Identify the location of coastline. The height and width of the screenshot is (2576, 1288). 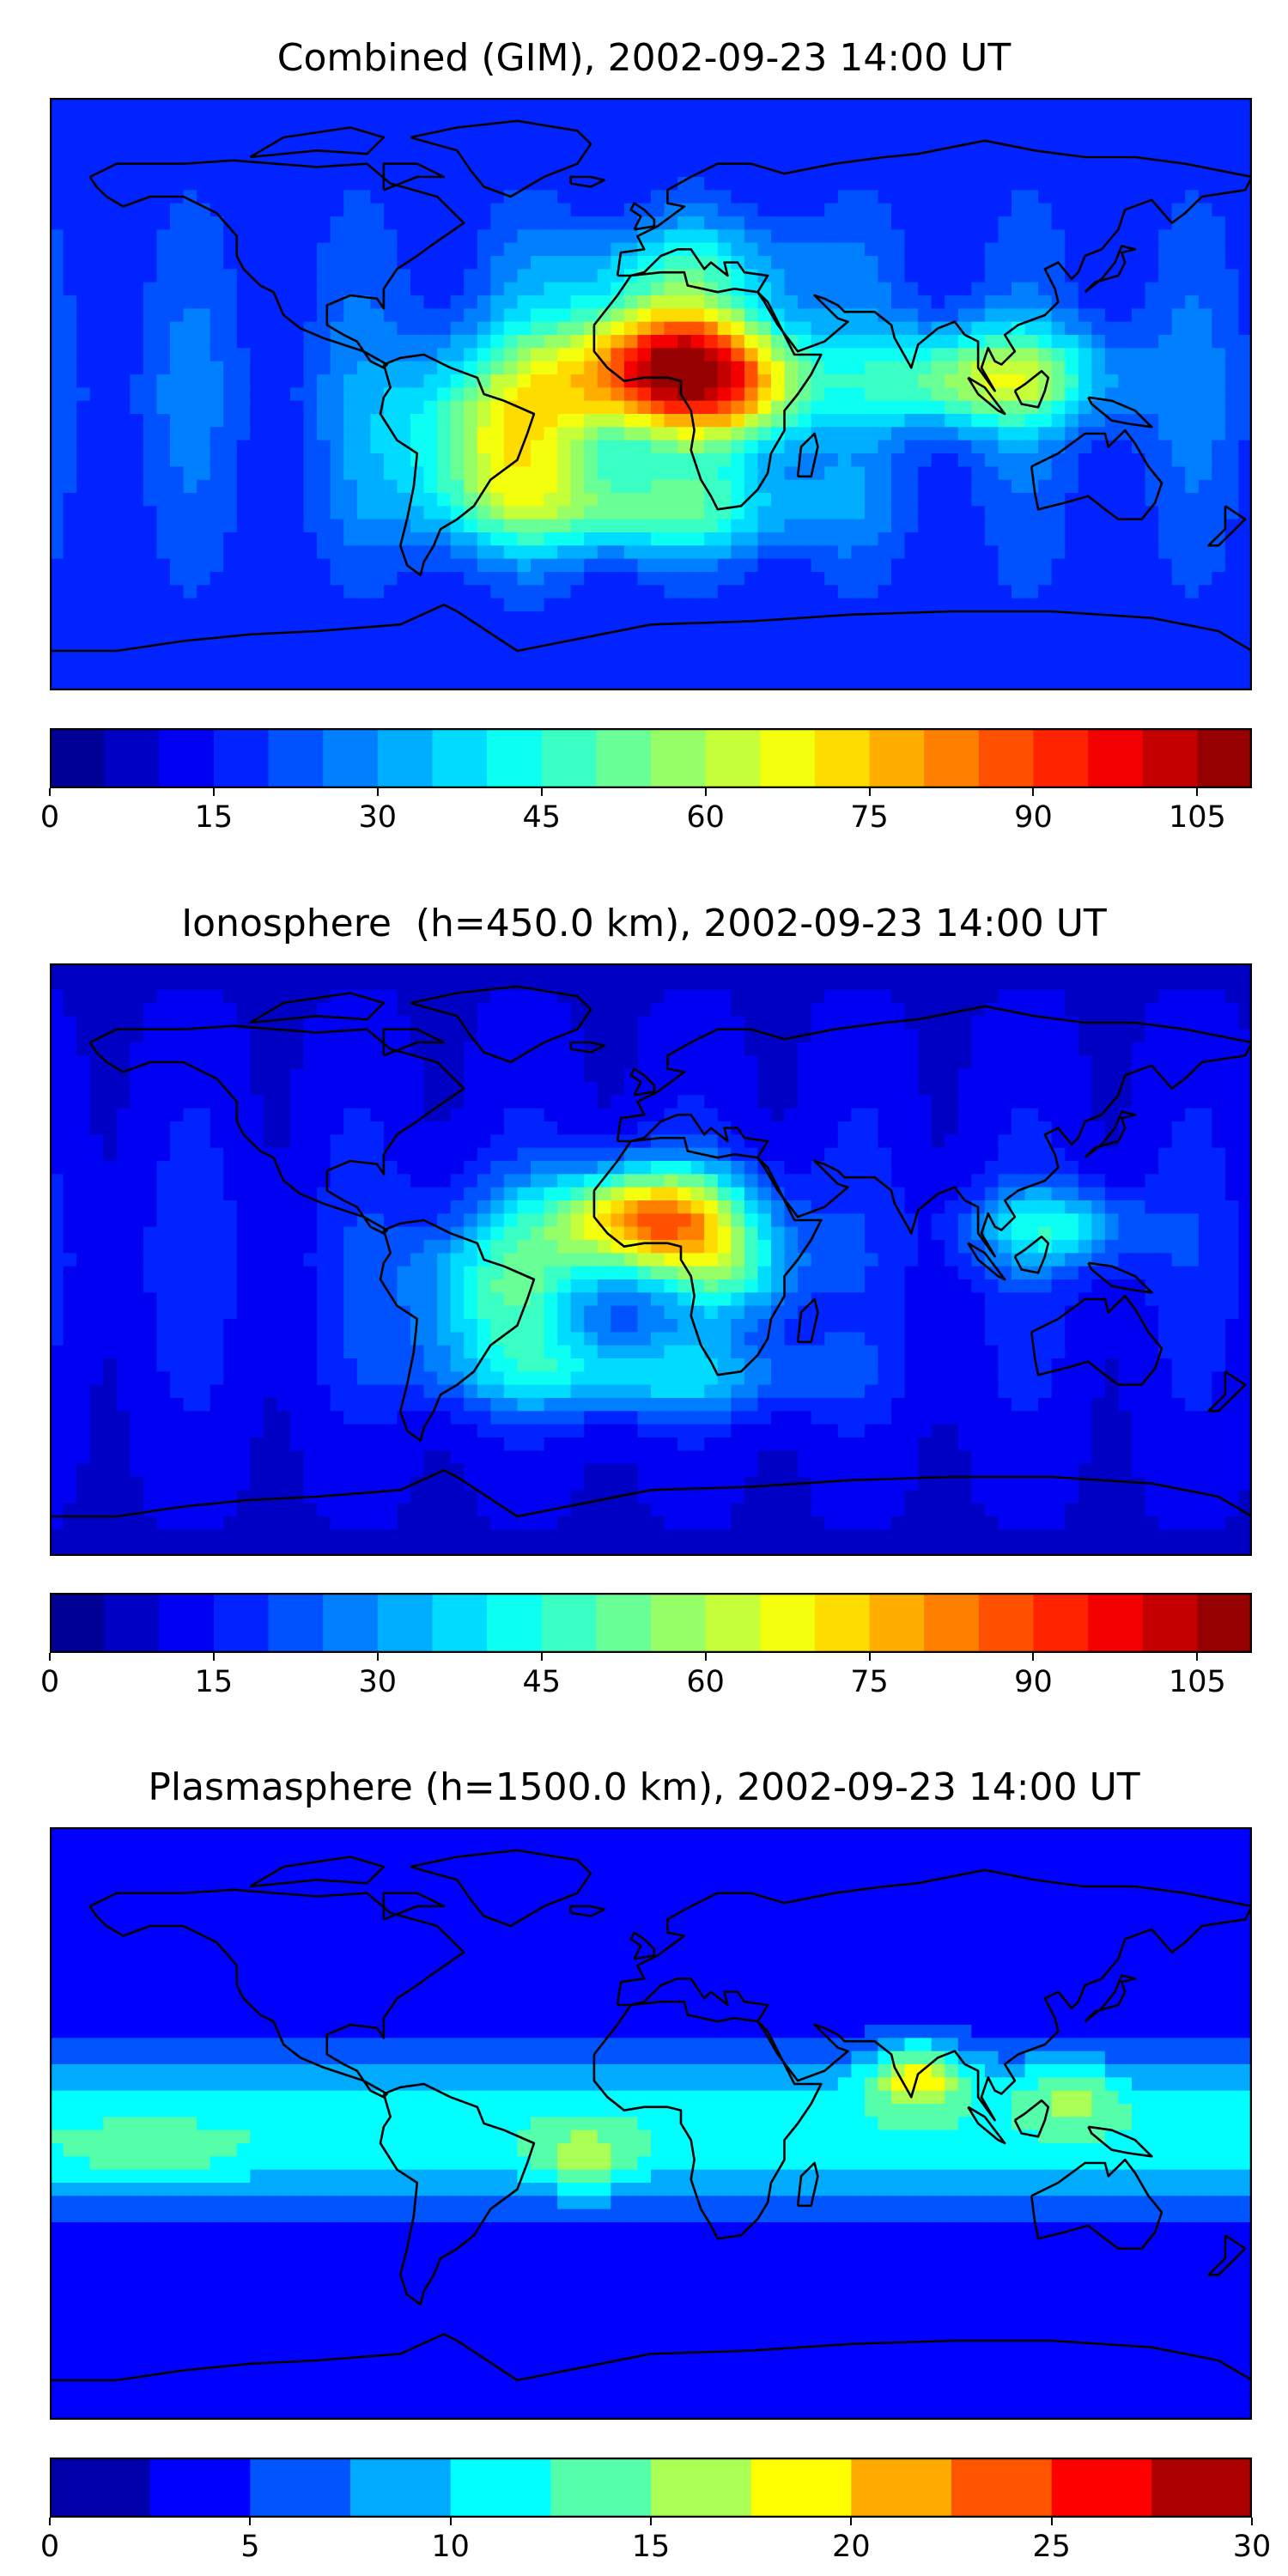
(934, 265).